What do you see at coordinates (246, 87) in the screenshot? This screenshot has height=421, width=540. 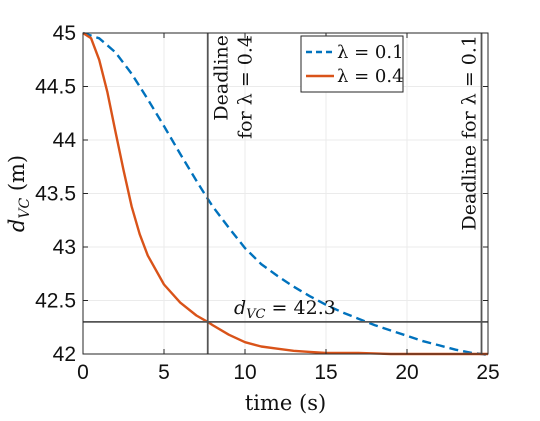 I see `deadline-label-line2: for λ = 0.4` at bounding box center [246, 87].